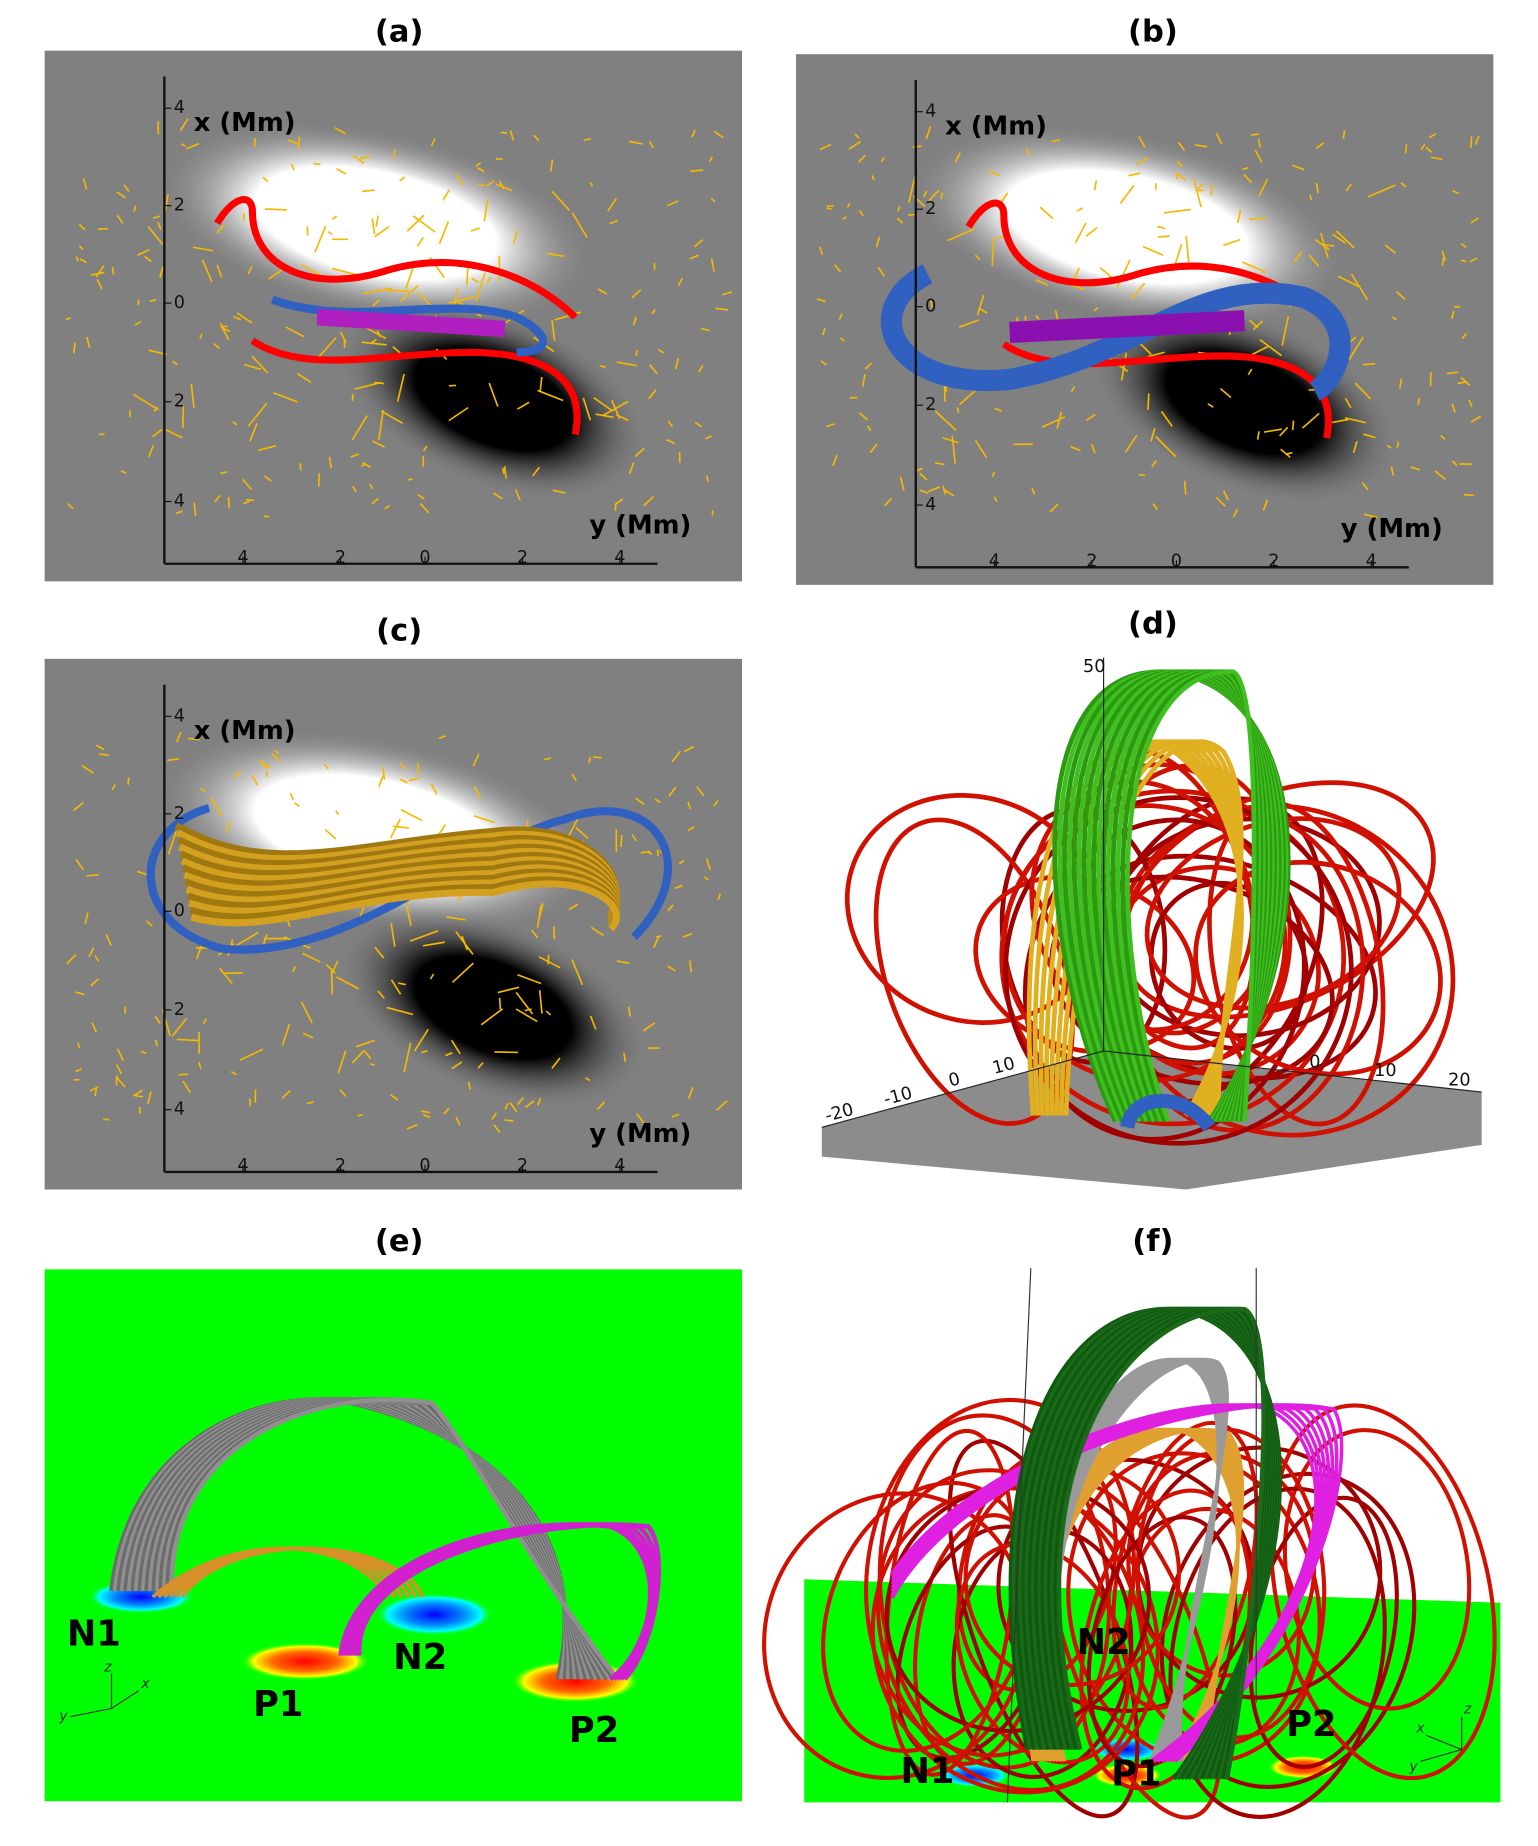 This screenshot has width=1538, height=1846. I want to click on polarity-label: N2, so click(1104, 1642).